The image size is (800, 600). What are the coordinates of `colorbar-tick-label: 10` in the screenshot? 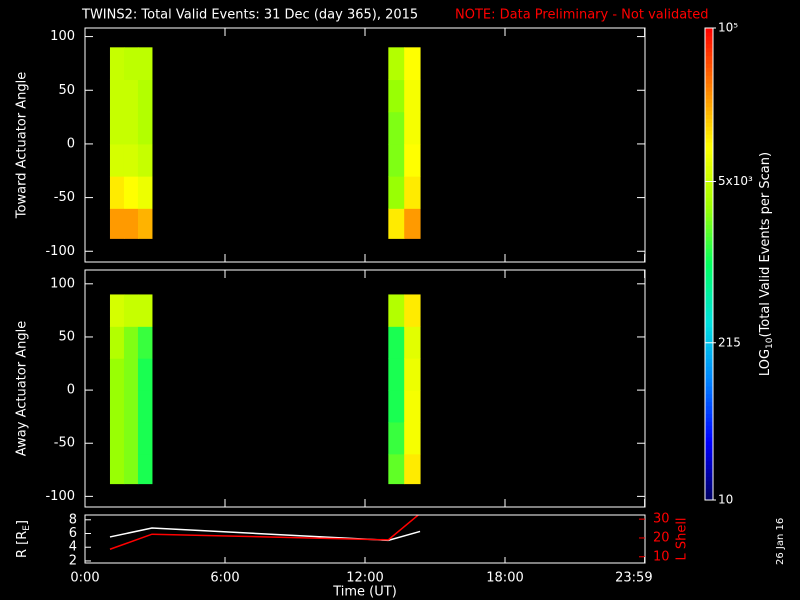 It's located at (725, 500).